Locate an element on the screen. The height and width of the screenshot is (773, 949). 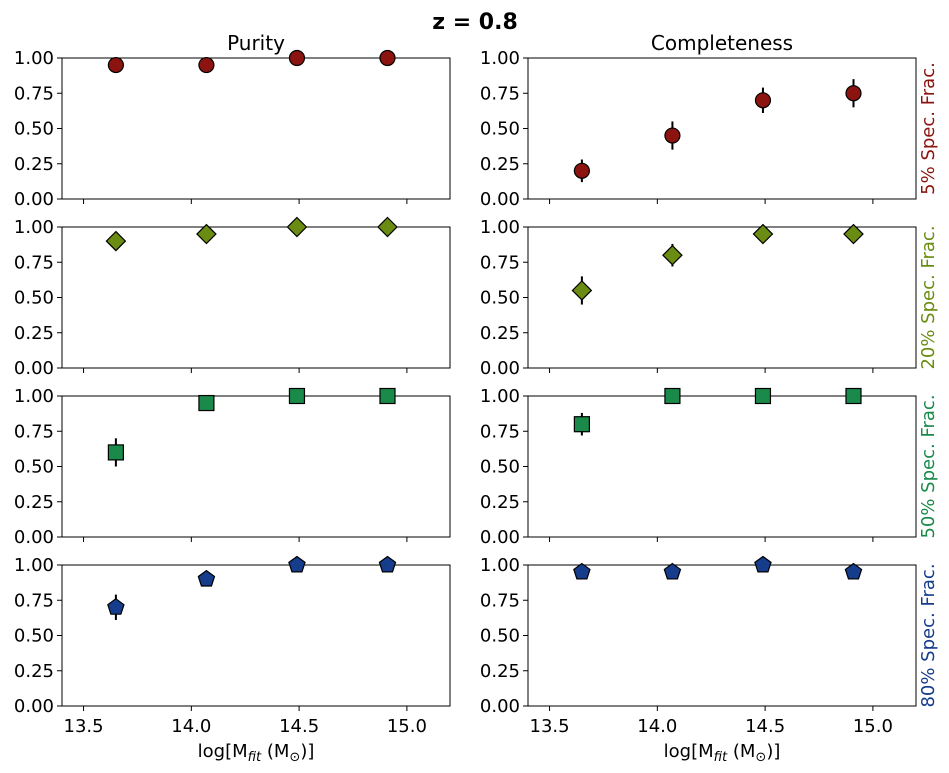
panel-purity-row-3: 0.00 0.25 0.50 0.75 1.00 is located at coordinates (232, 467).